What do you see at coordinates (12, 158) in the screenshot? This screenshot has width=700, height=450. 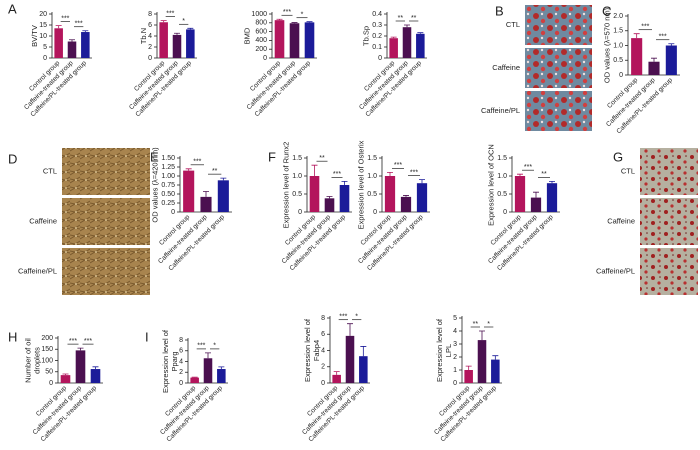 I see `panel-label: D` at bounding box center [12, 158].